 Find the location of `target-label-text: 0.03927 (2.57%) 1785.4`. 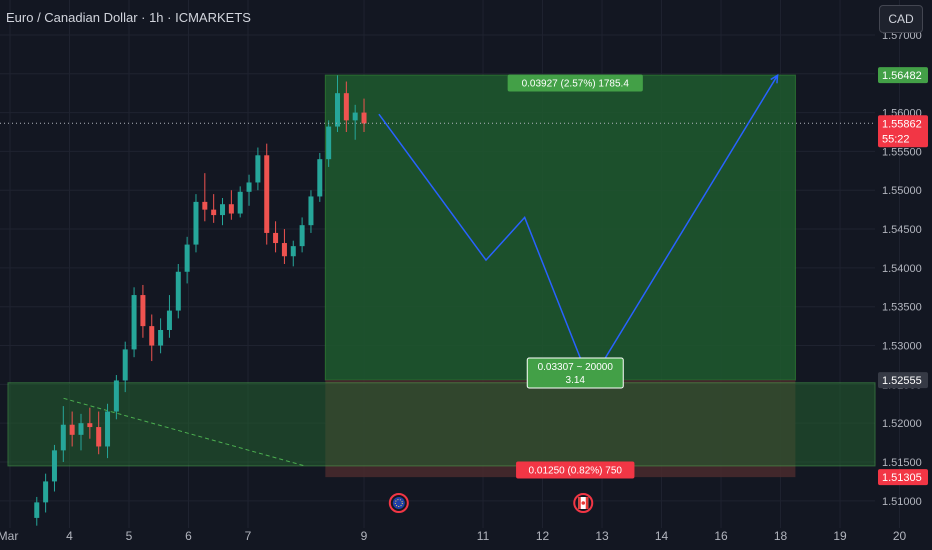

target-label-text: 0.03927 (2.57%) 1785.4 is located at coordinates (576, 84).